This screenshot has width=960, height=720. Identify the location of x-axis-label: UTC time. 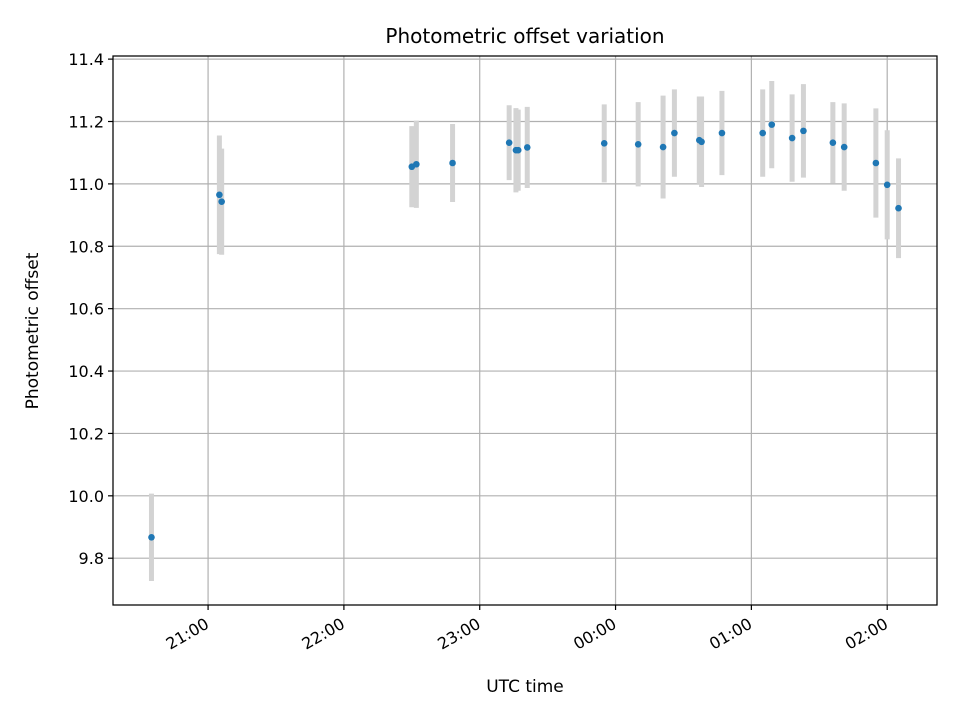
(525, 687).